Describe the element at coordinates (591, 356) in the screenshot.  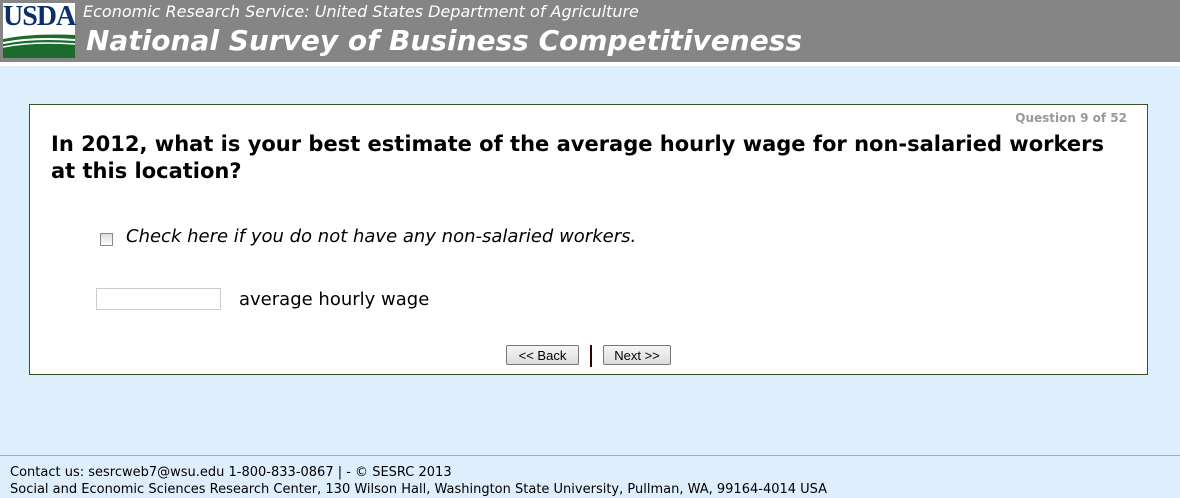
I see `button-separator` at that location.